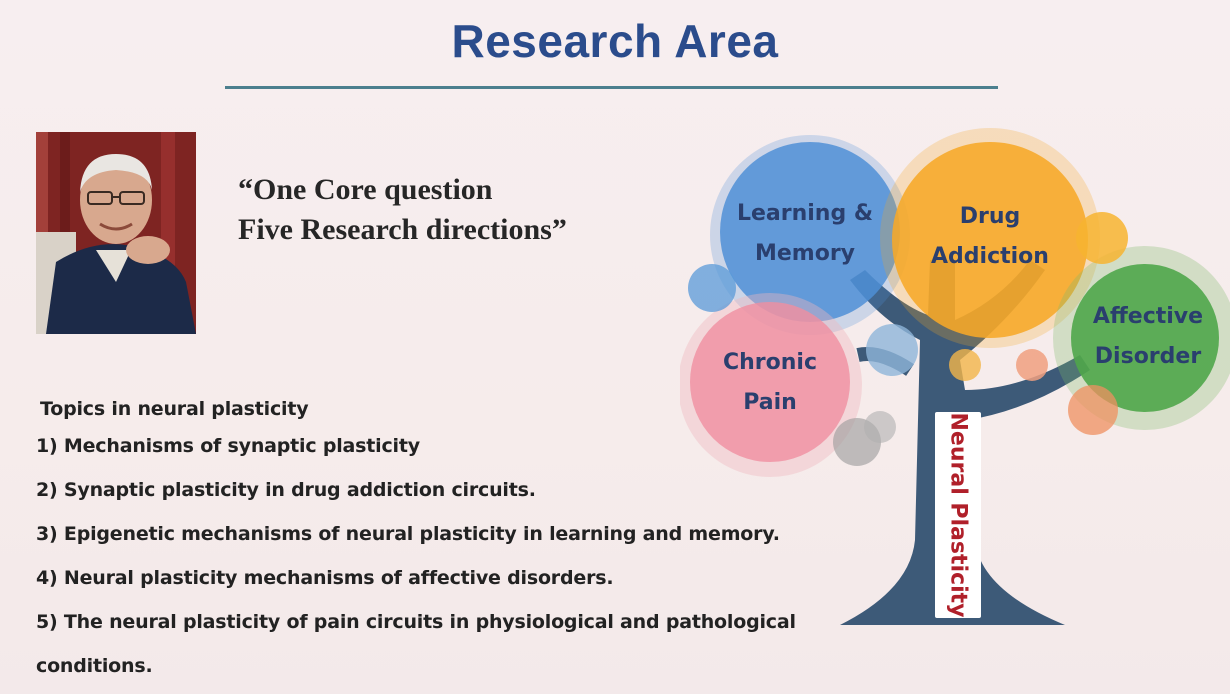 This screenshot has width=1230, height=694. Describe the element at coordinates (174, 409) in the screenshot. I see `topics-heading: Topics in neural plasticity` at that location.